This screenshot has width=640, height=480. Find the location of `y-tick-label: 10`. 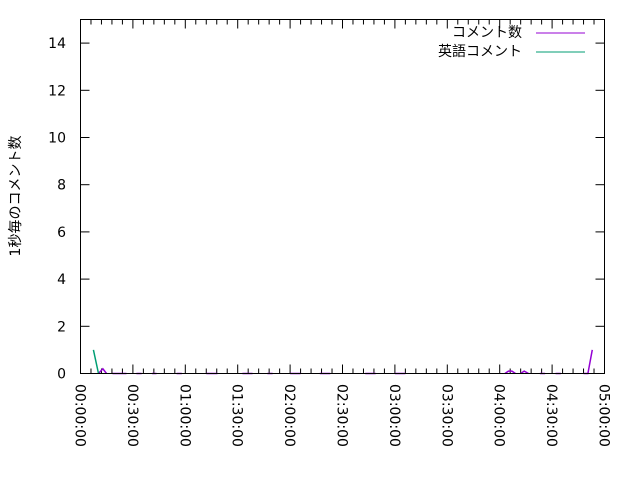

y-tick-label: 10 is located at coordinates (57, 139).